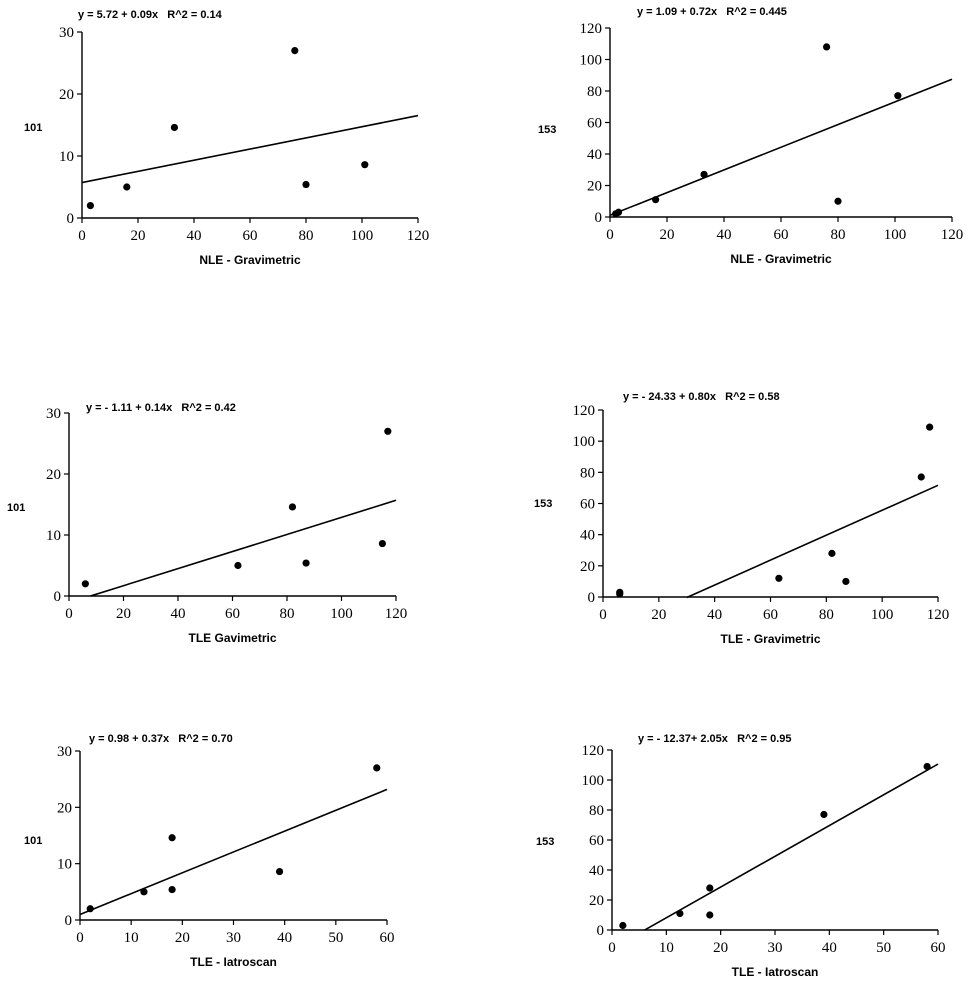 This screenshot has width=973, height=984. Describe the element at coordinates (232, 638) in the screenshot. I see `x-axis-label: TLE Gavimetric` at that location.